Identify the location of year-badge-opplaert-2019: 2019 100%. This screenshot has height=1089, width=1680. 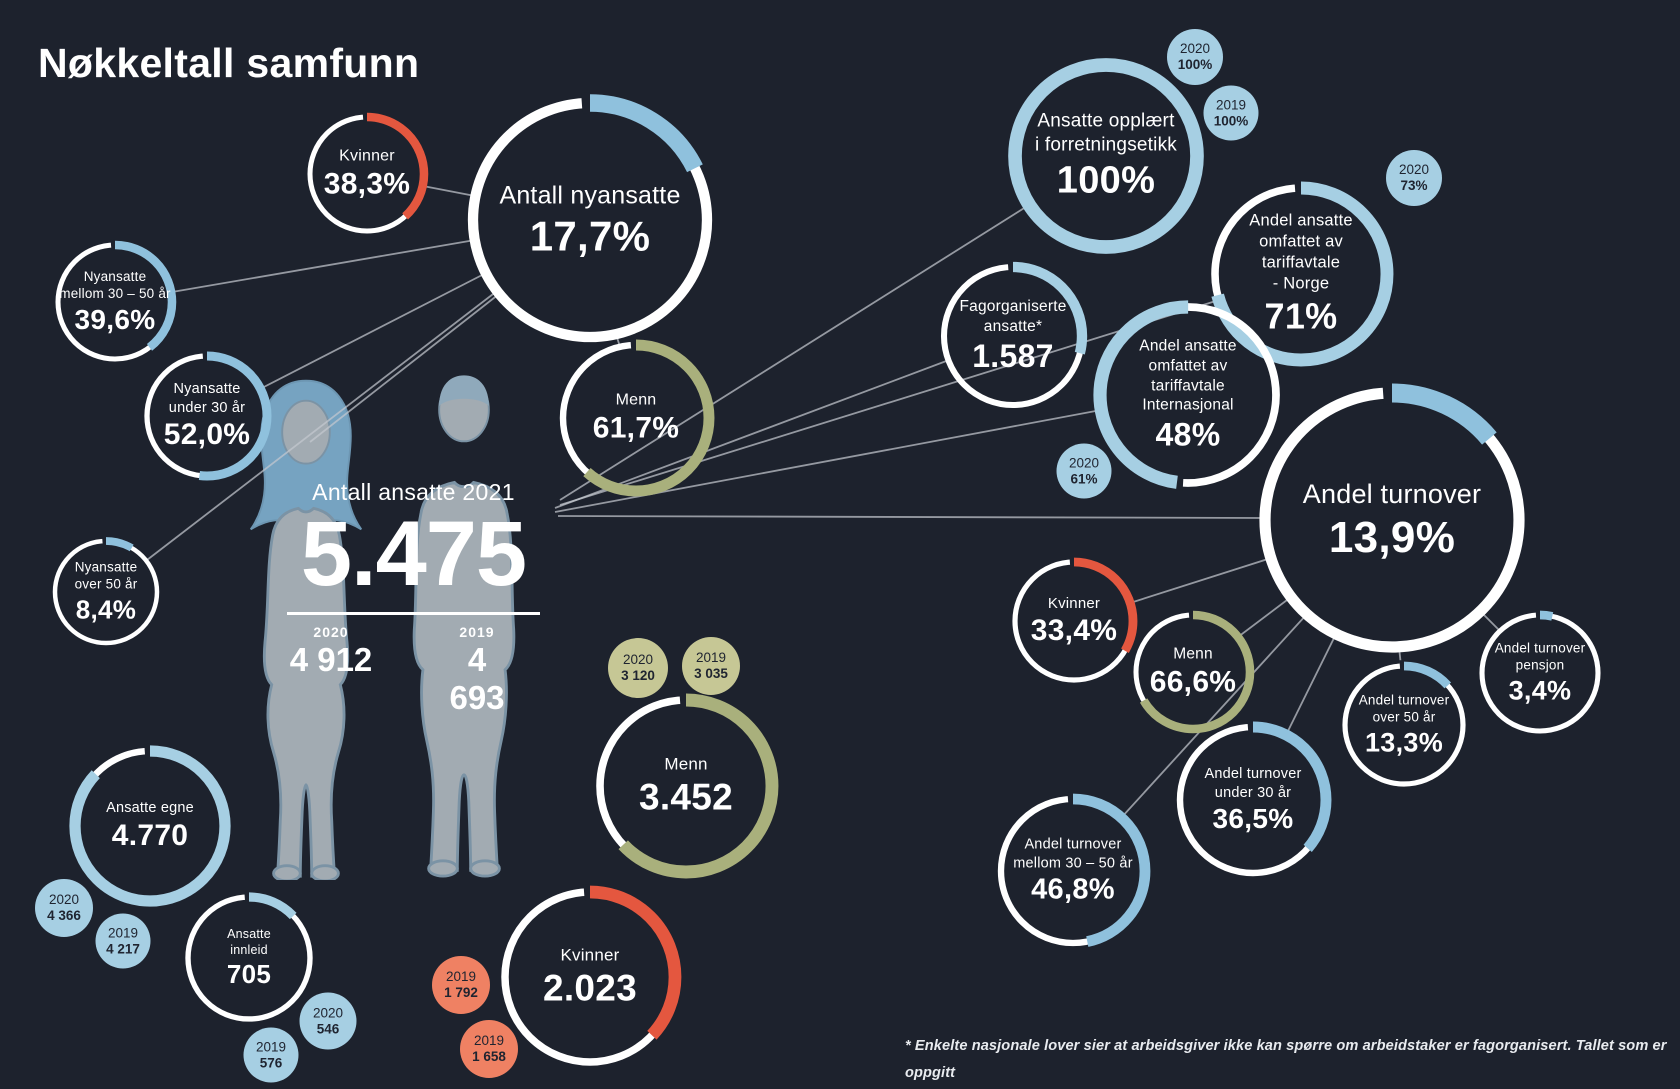
(1231, 113).